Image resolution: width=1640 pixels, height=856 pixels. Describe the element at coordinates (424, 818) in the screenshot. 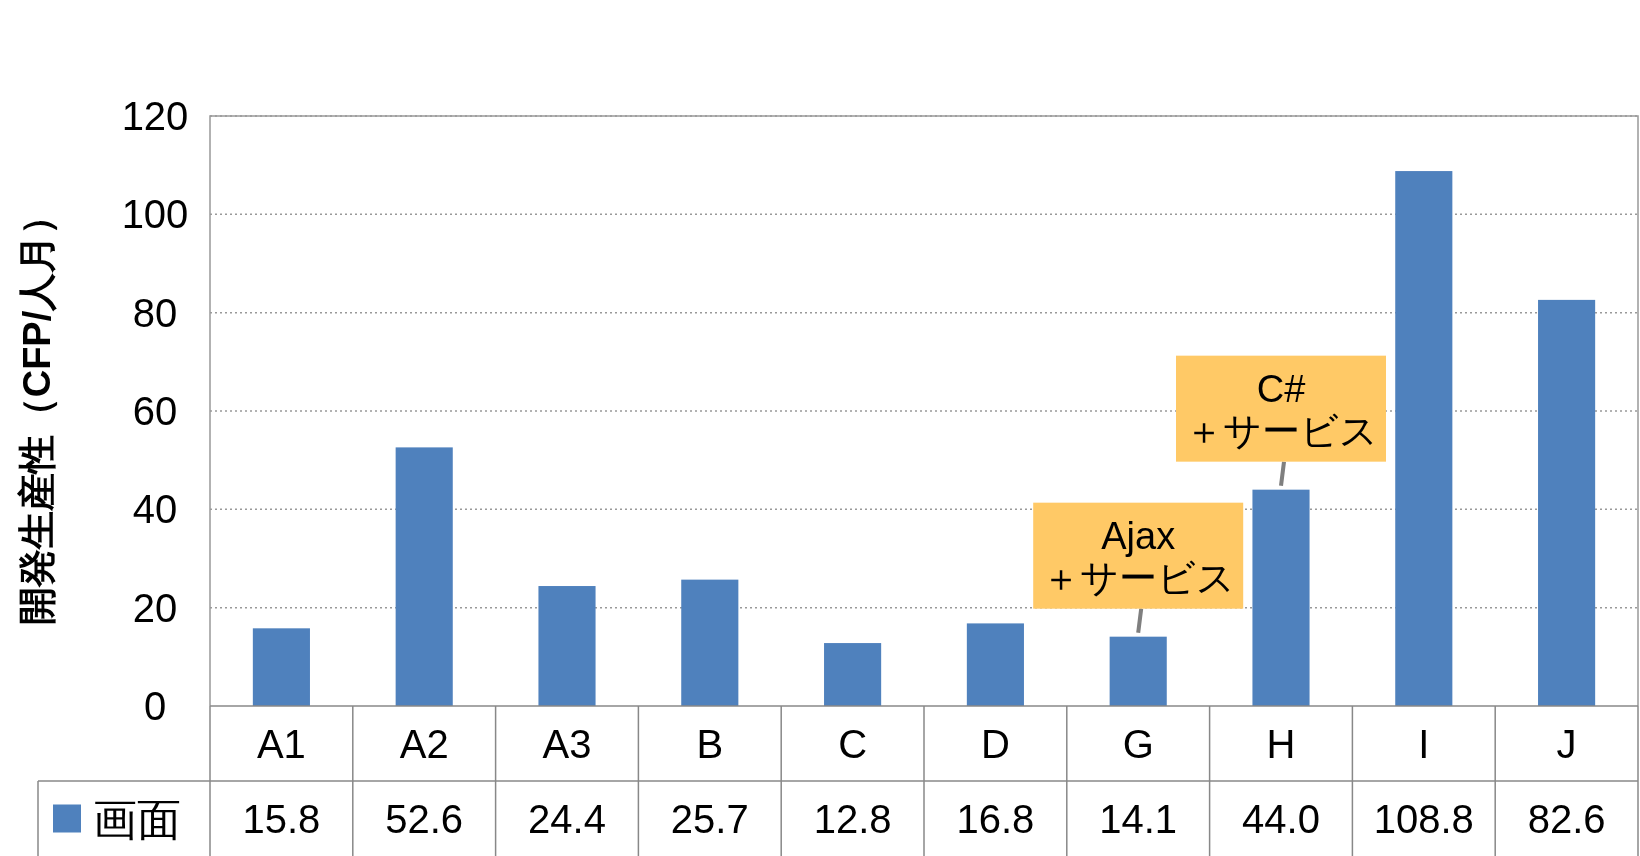

I see `data-label: 52.6` at that location.